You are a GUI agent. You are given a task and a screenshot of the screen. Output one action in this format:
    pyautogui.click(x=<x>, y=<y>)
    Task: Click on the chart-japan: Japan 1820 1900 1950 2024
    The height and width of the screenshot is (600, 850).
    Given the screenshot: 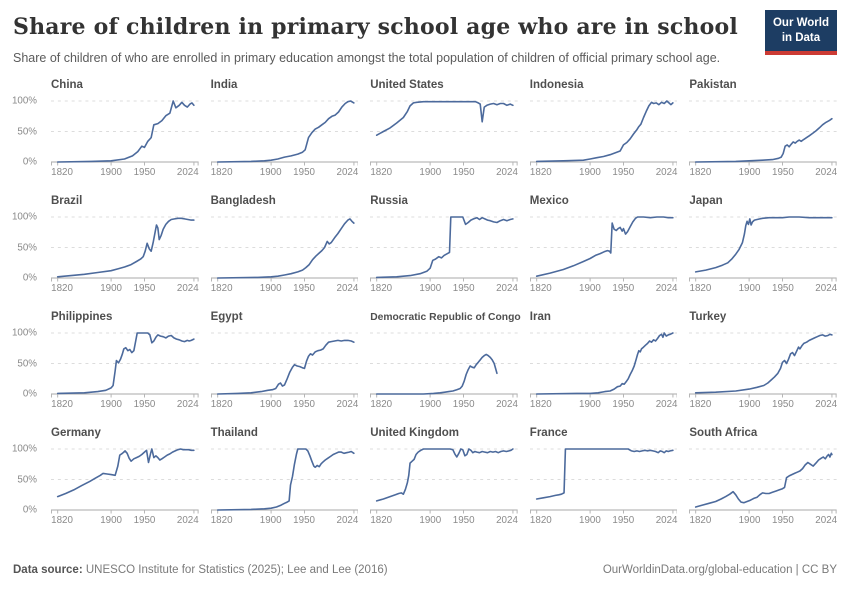 What is the action you would take?
    pyautogui.click(x=763, y=245)
    